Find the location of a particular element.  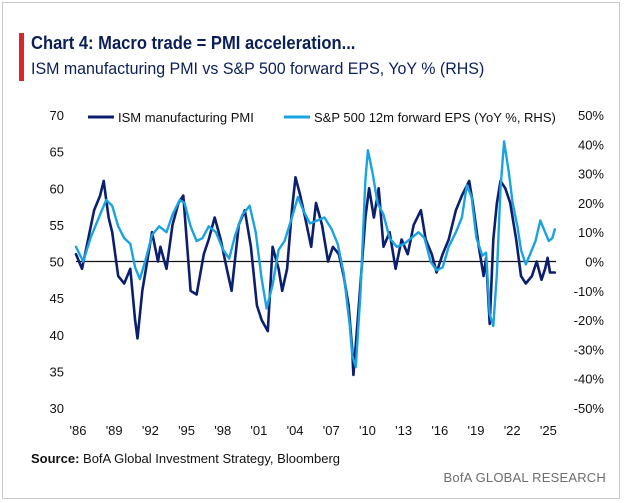

right-axis: -50% -40% -30% -20% -10% 0% 10% 20% 30% 40% 50% is located at coordinates (589, 262).